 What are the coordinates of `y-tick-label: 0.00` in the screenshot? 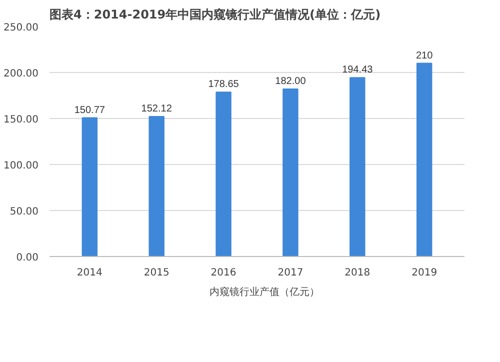 It's located at (27, 258).